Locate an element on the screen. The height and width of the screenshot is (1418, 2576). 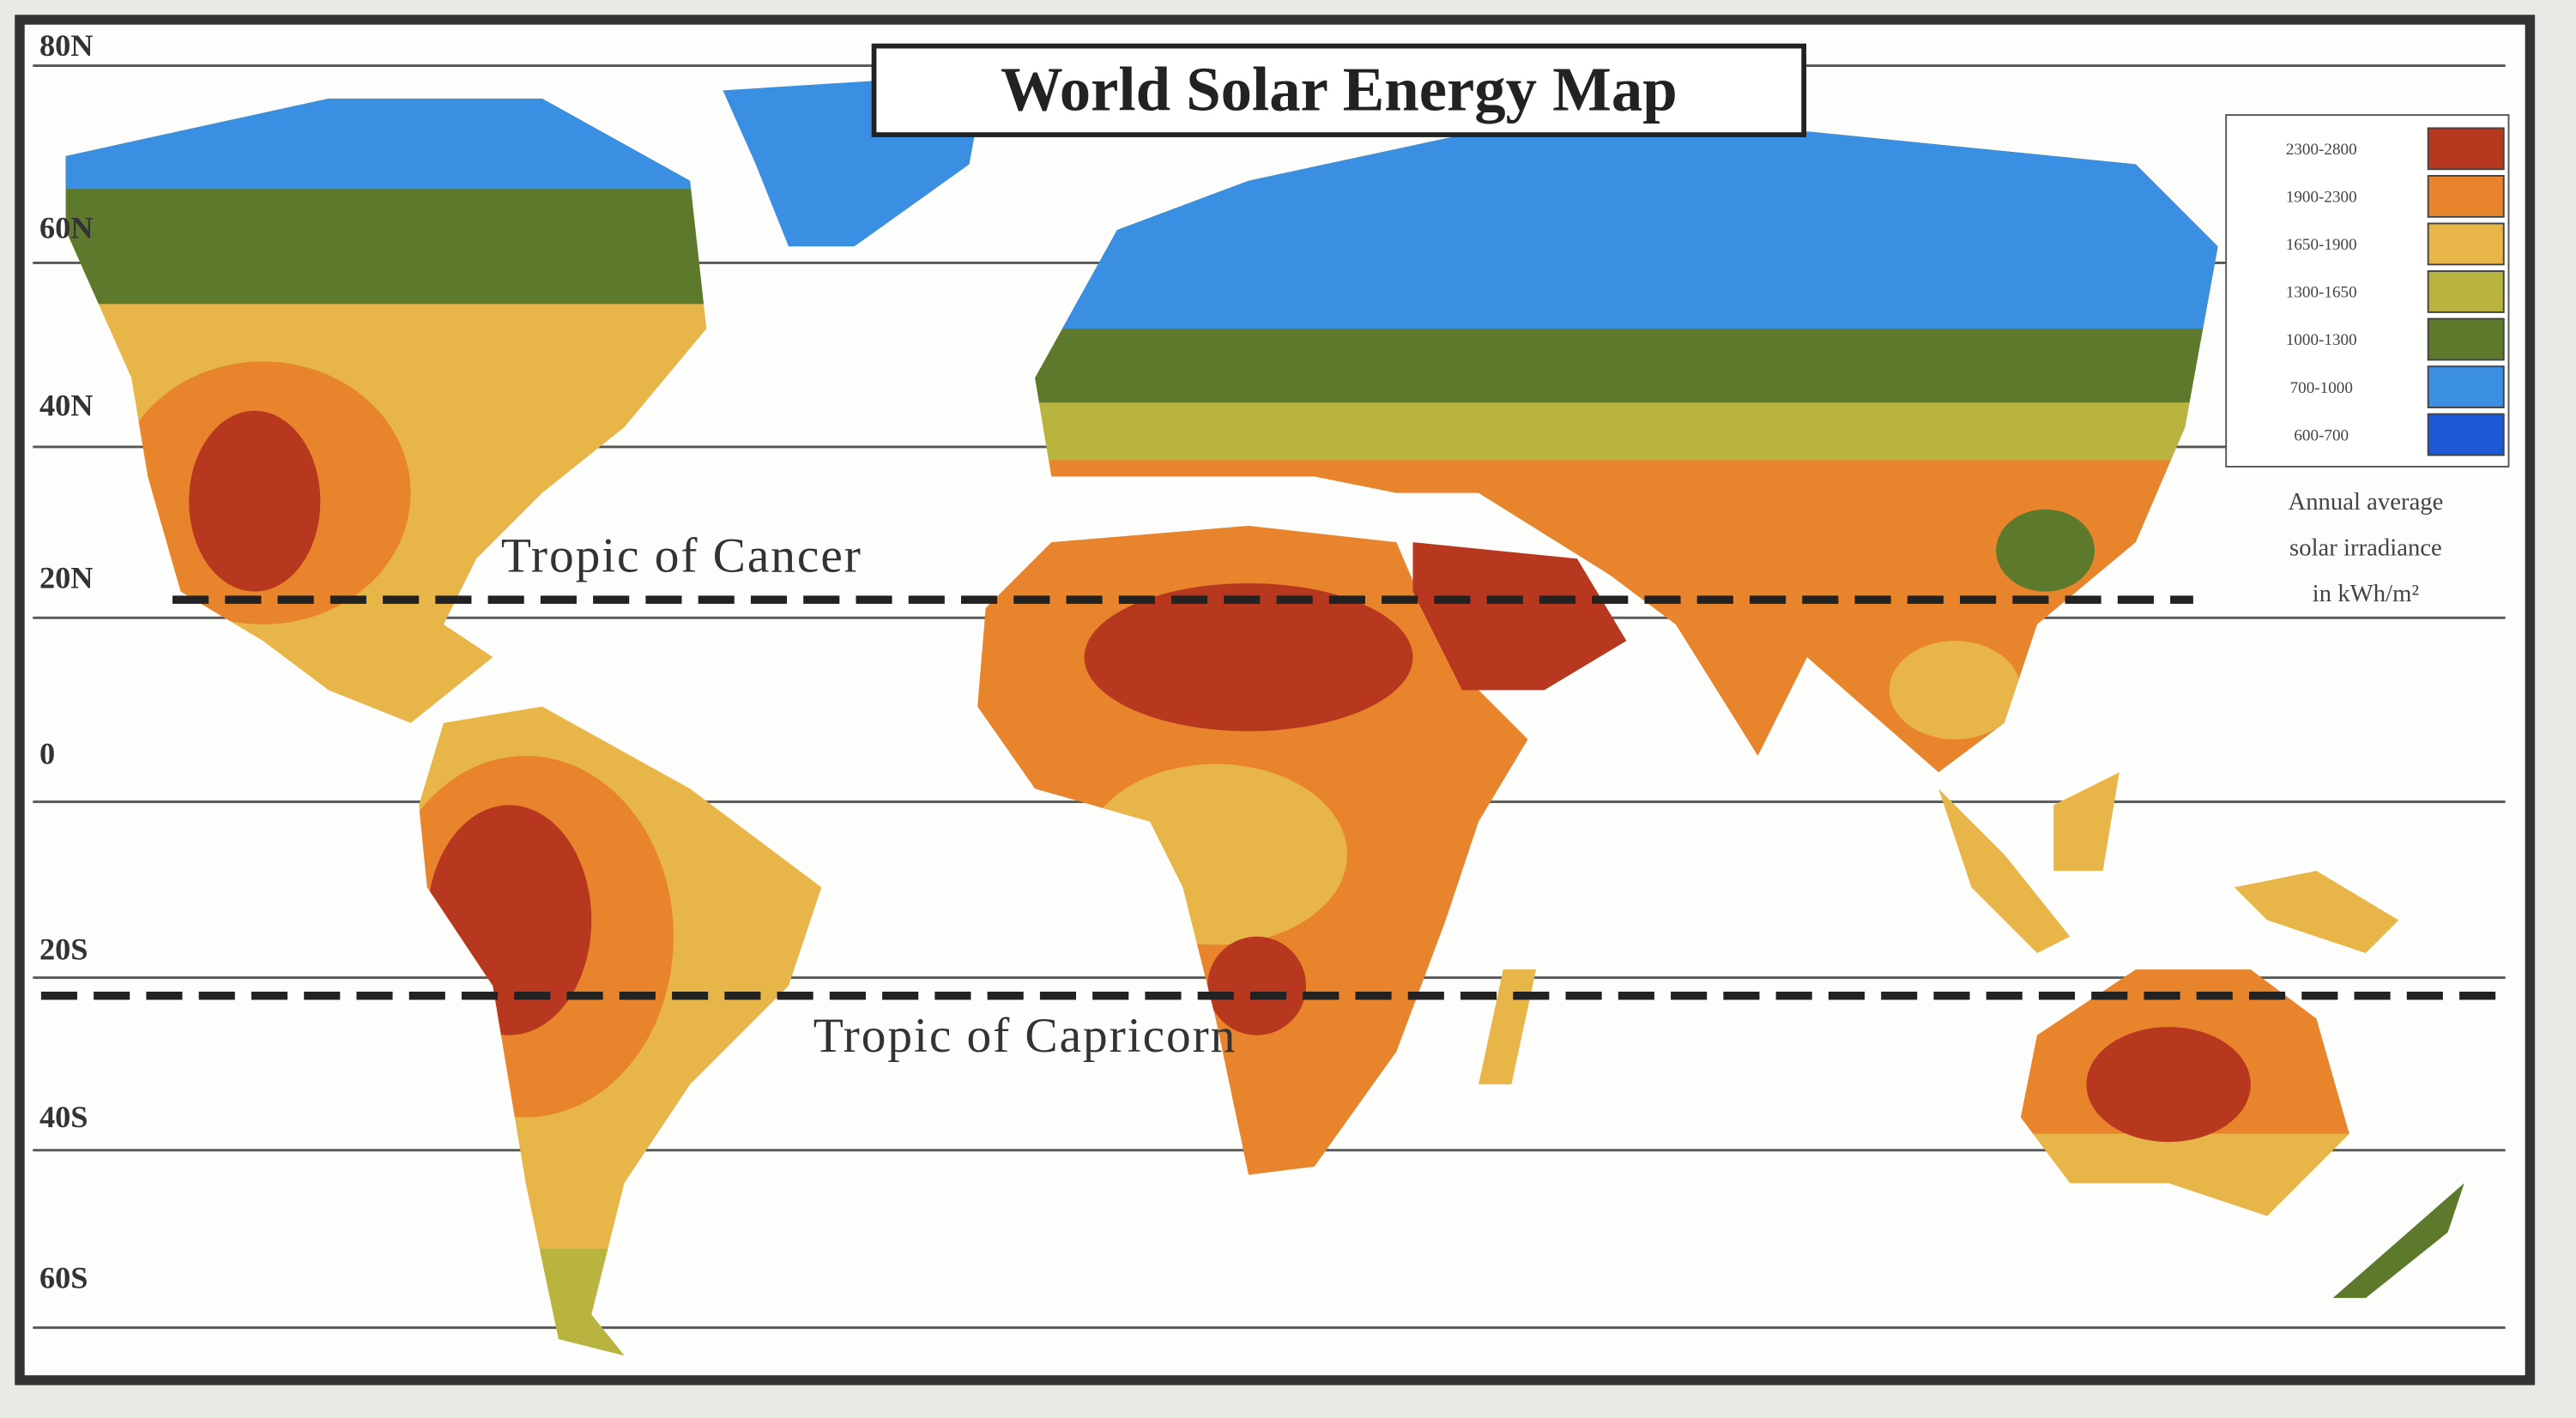
legend-caption: solar irradiance is located at coordinates (2365, 547).